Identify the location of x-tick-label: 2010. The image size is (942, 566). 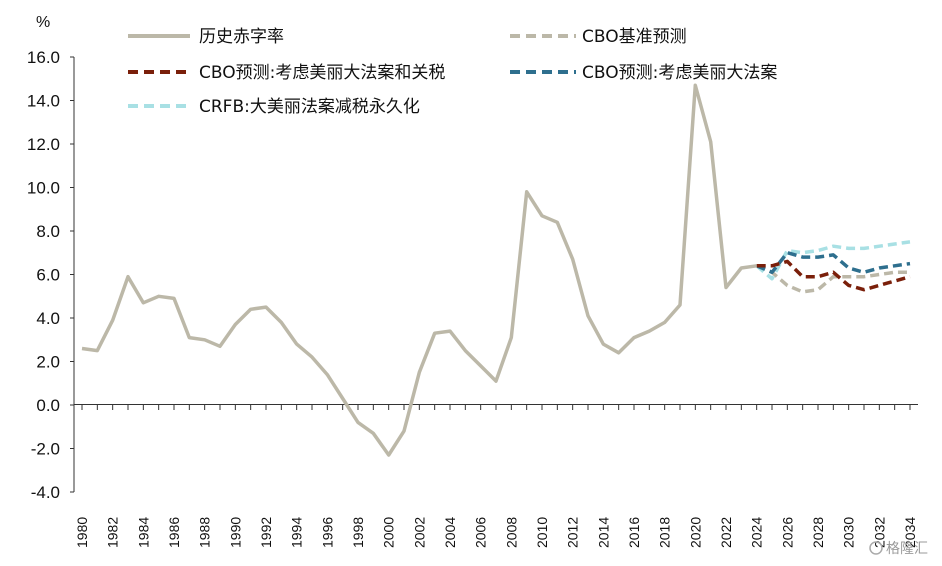
(542, 532).